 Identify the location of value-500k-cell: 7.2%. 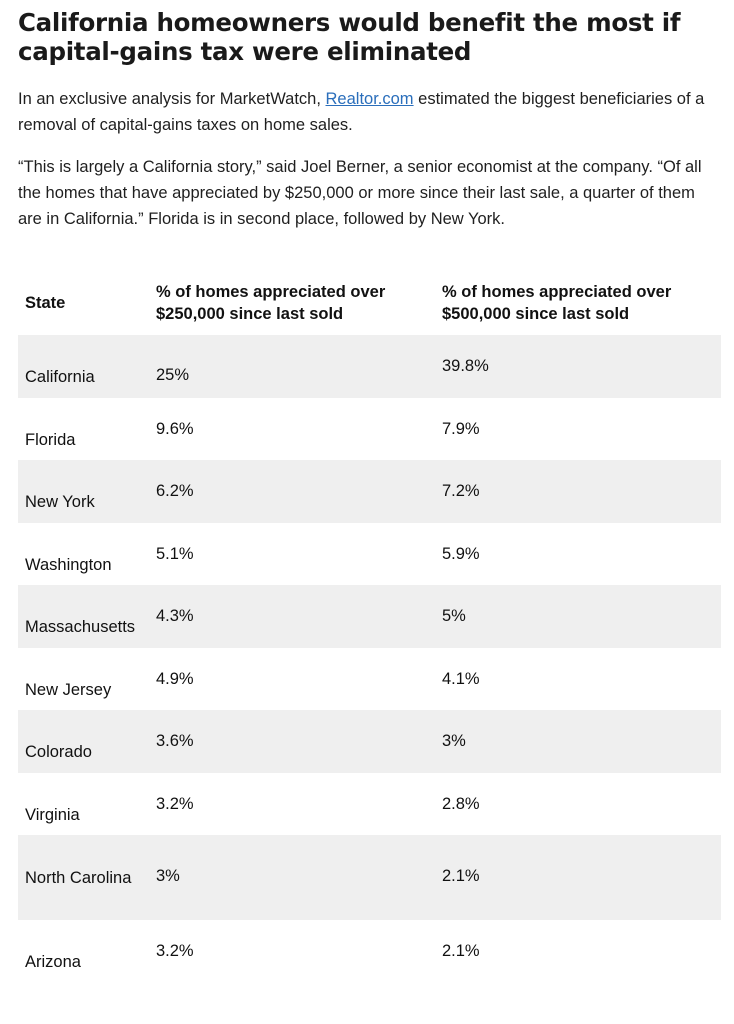
(461, 491).